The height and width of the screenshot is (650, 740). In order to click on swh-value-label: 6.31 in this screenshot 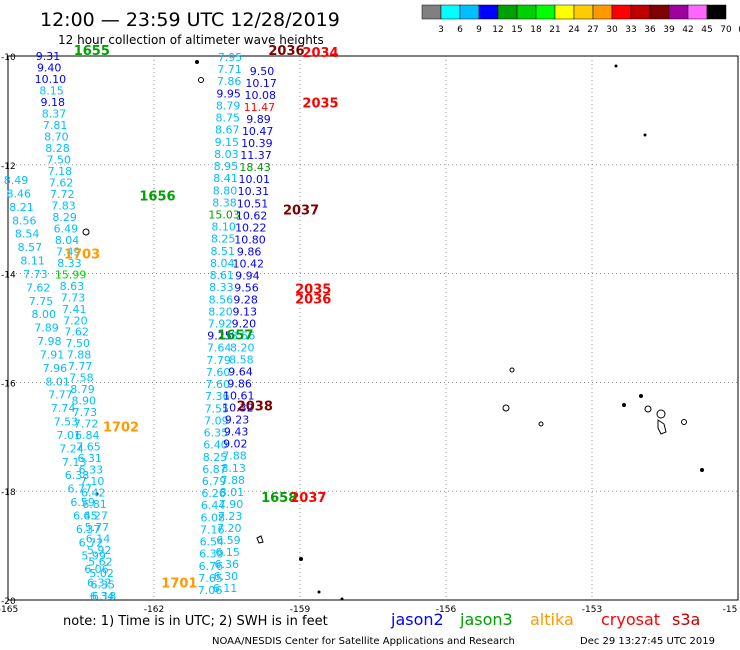, I will do `click(89, 458)`.